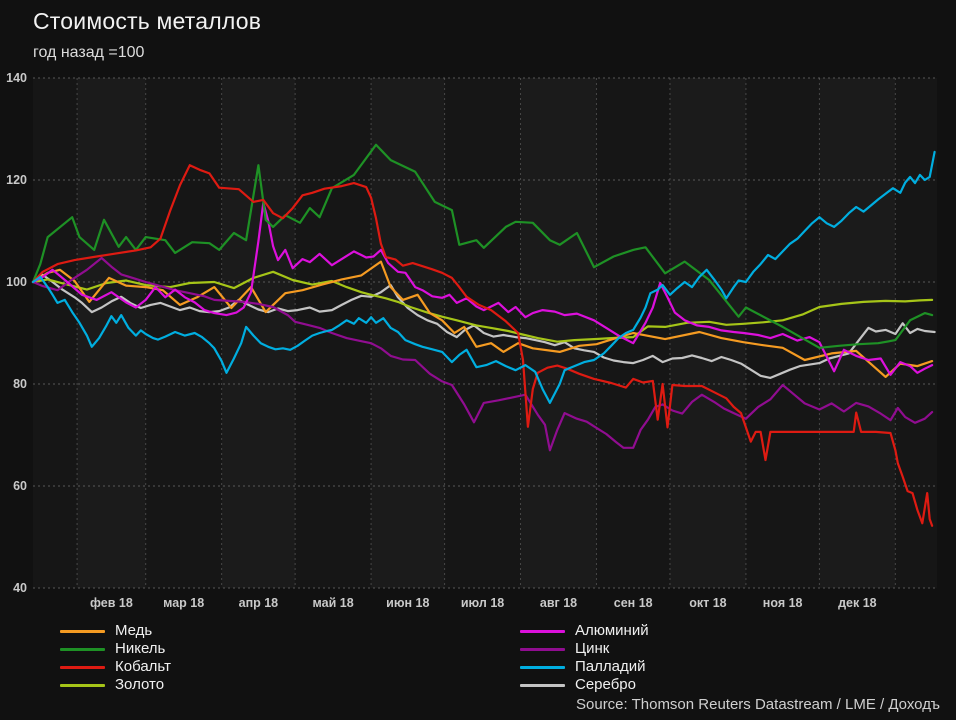 The height and width of the screenshot is (720, 956). Describe the element at coordinates (592, 648) in the screenshot. I see `legend-label: Цинк` at that location.